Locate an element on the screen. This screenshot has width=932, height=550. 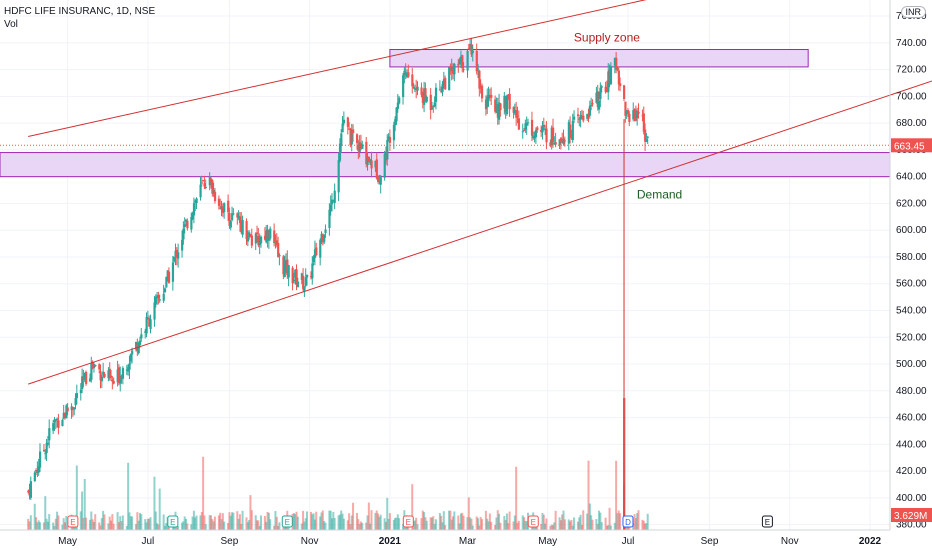
supply-zone is located at coordinates (599, 58).